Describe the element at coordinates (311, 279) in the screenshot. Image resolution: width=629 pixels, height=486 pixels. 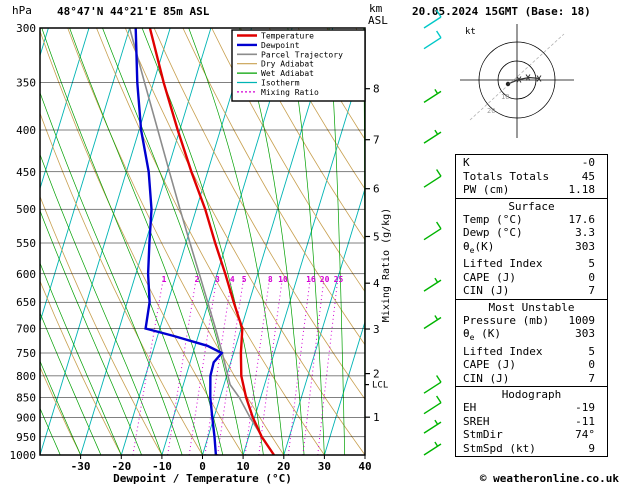
I see `mixing-ratio-label: 16` at that location.